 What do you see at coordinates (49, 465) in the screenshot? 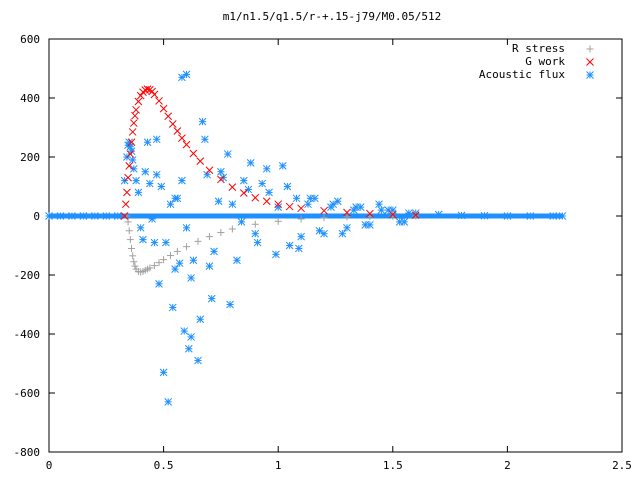
I see `x-tick-label: 0` at bounding box center [49, 465].